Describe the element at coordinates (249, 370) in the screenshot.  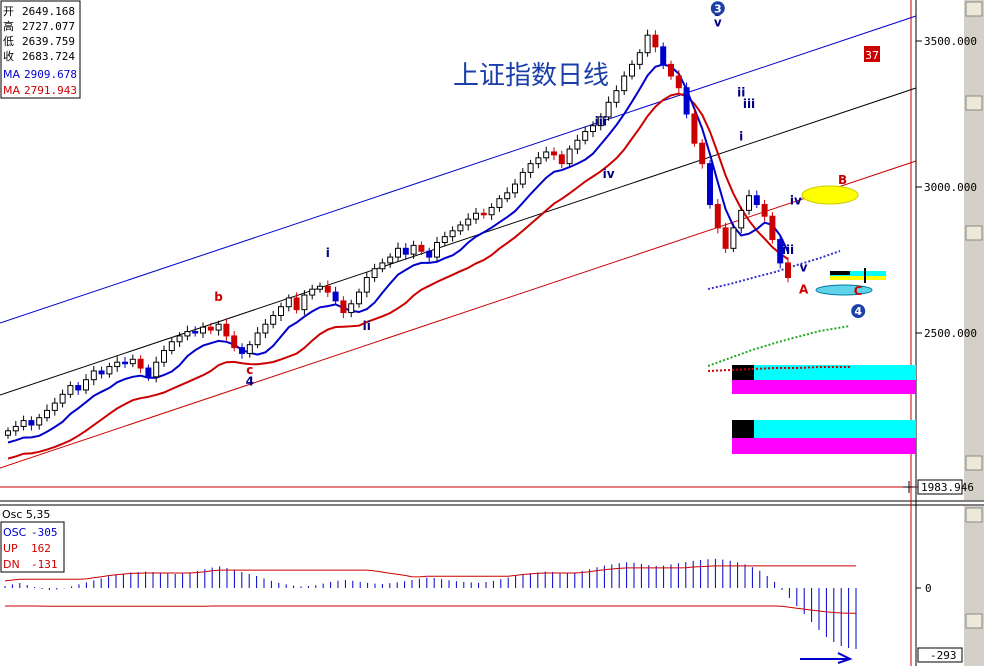
I see `wave-label-1: c` at that location.